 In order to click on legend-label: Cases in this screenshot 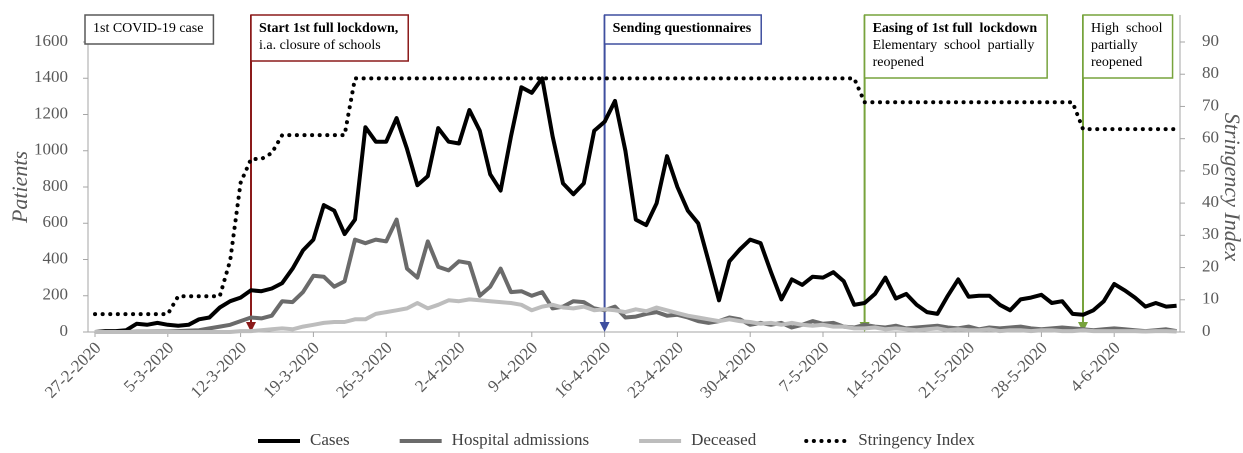, I will do `click(330, 439)`.